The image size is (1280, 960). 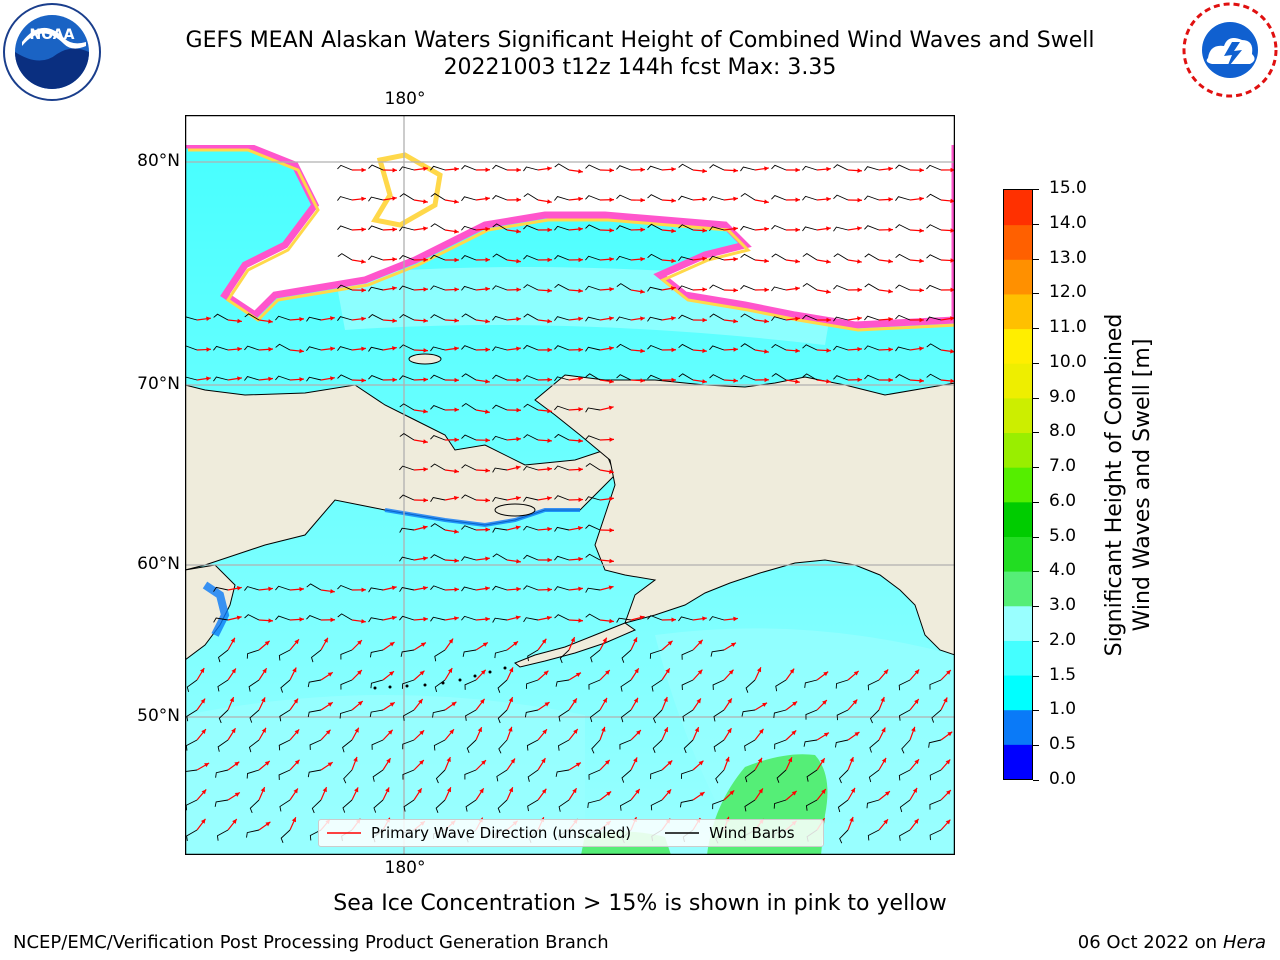 What do you see at coordinates (1063, 431) in the screenshot?
I see `colorbar-tick-label: 8.0` at bounding box center [1063, 431].